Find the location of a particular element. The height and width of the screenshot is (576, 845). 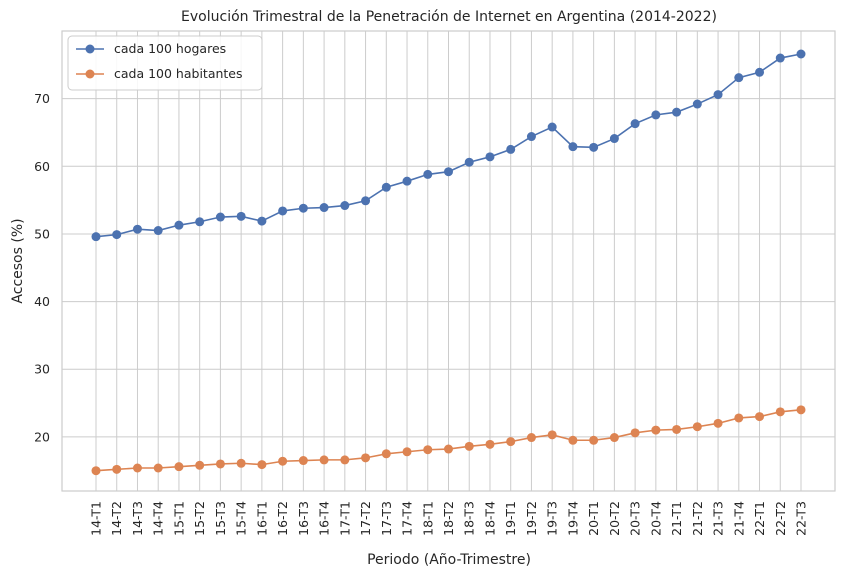

x-tick-label: 21-T2 is located at coordinates (697, 518).